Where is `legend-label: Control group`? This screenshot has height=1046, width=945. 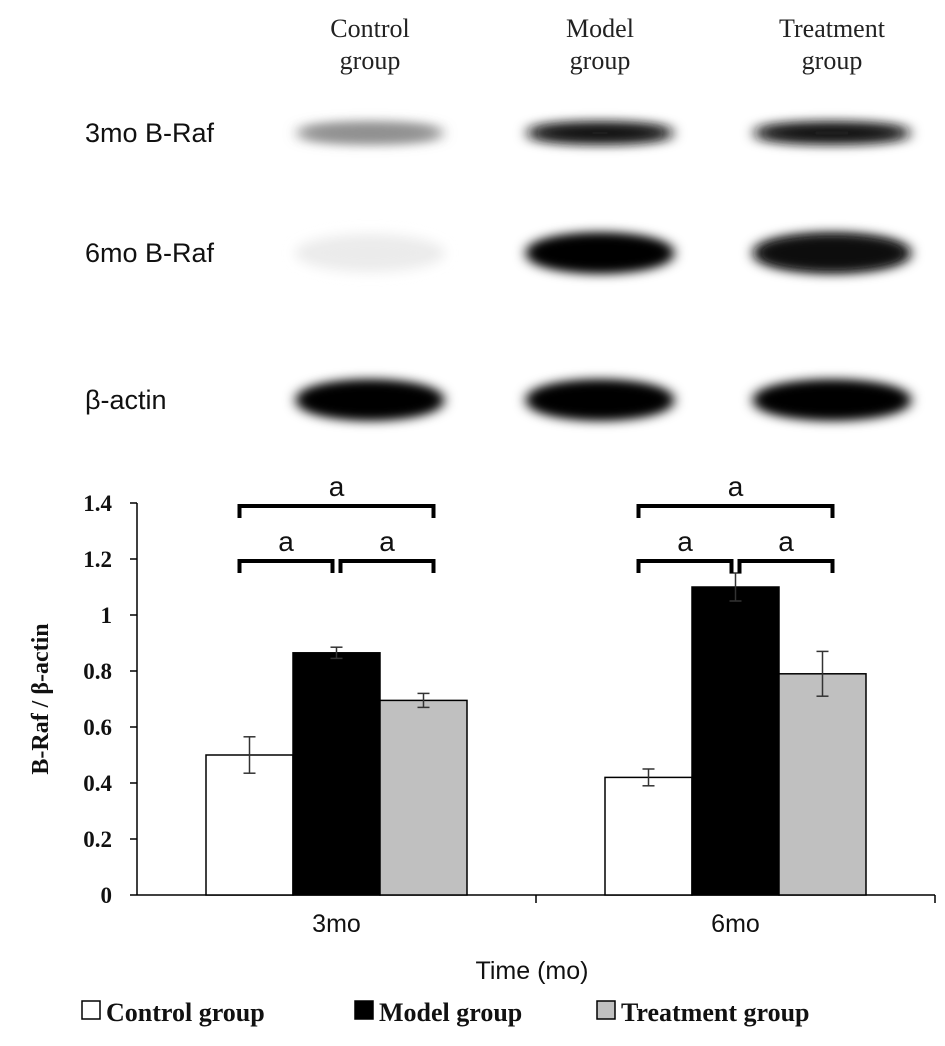
legend-label: Control group is located at coordinates (185, 1012).